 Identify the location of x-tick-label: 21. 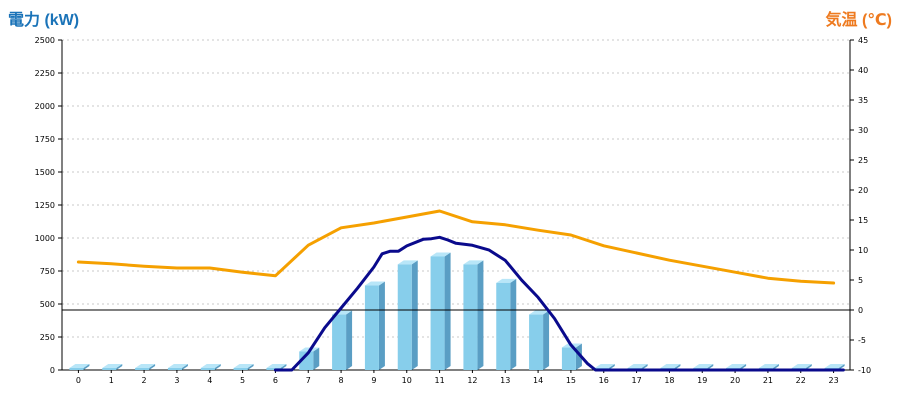
(768, 380).